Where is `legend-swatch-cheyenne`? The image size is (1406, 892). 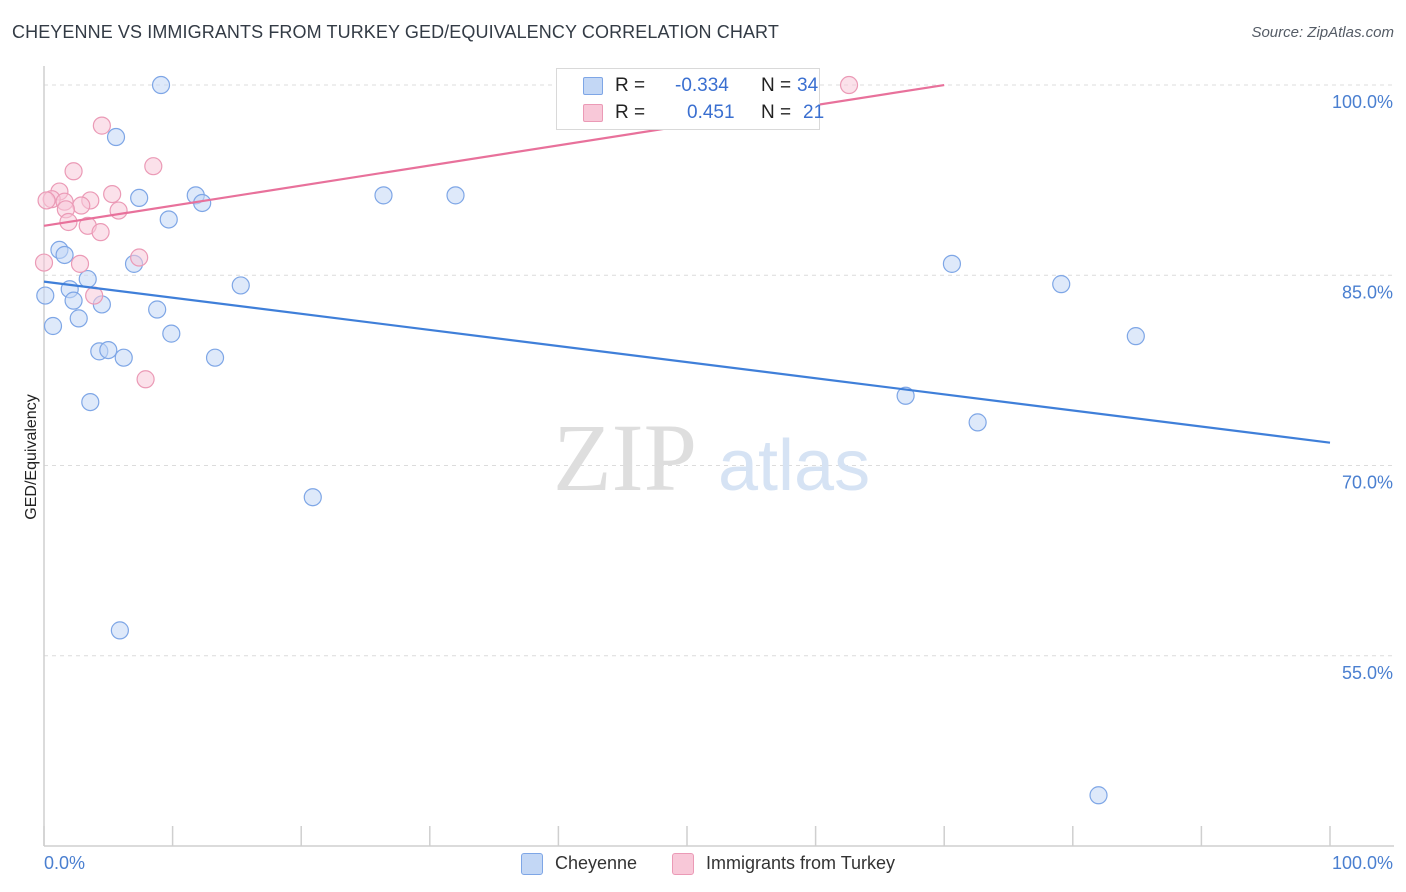
legend-swatch-cheyenne is located at coordinates (593, 86).